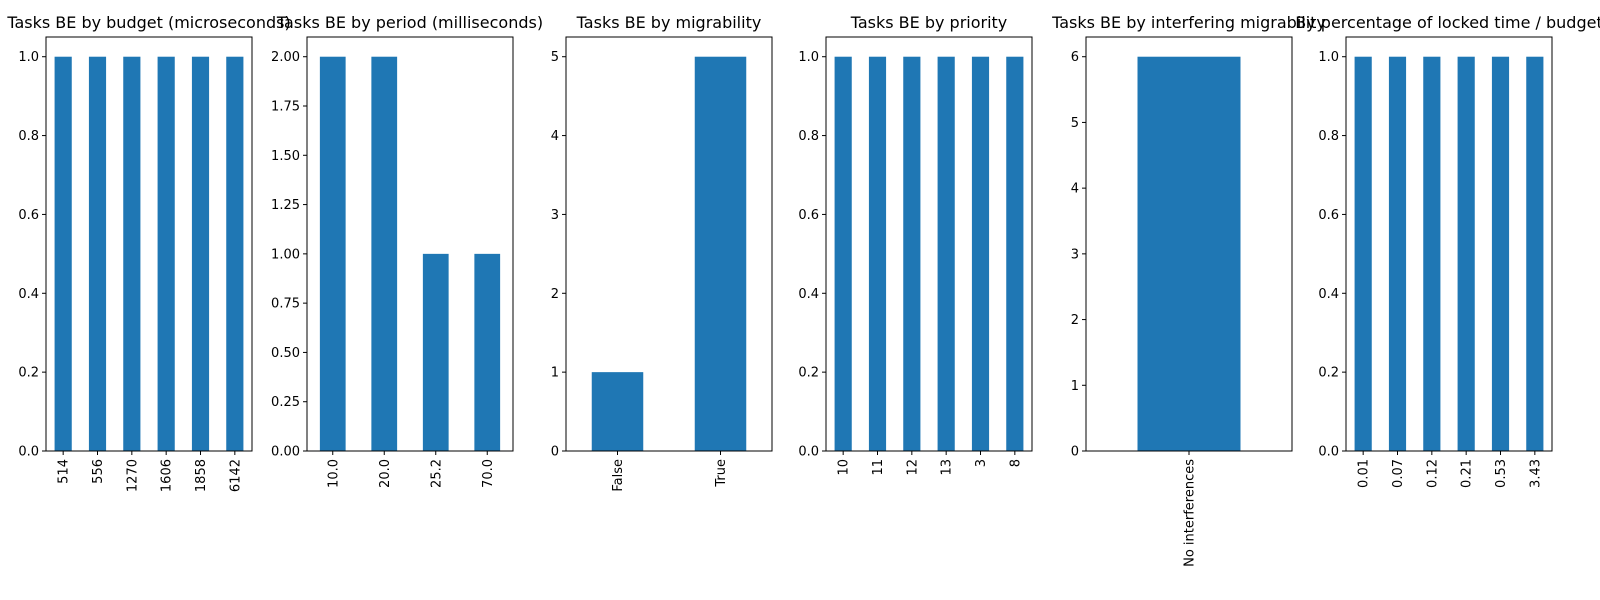 The image size is (1600, 600). What do you see at coordinates (912, 467) in the screenshot?
I see `x-tick-label: 12` at bounding box center [912, 467].